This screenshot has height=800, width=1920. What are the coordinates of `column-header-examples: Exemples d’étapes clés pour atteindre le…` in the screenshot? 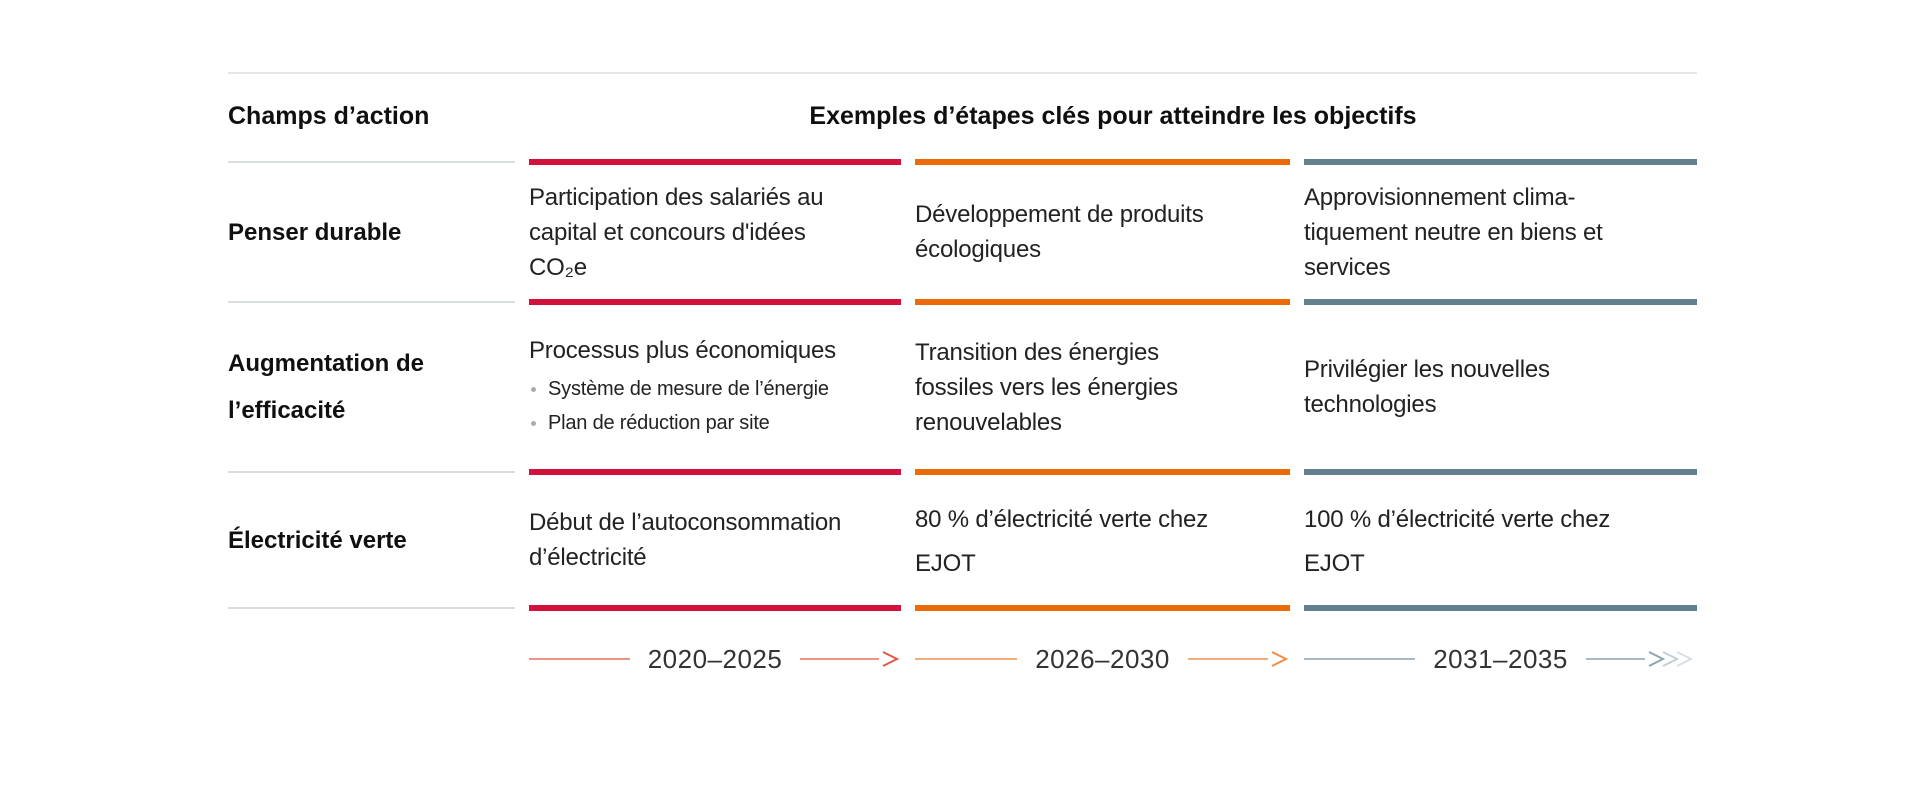 It's located at (1113, 116).